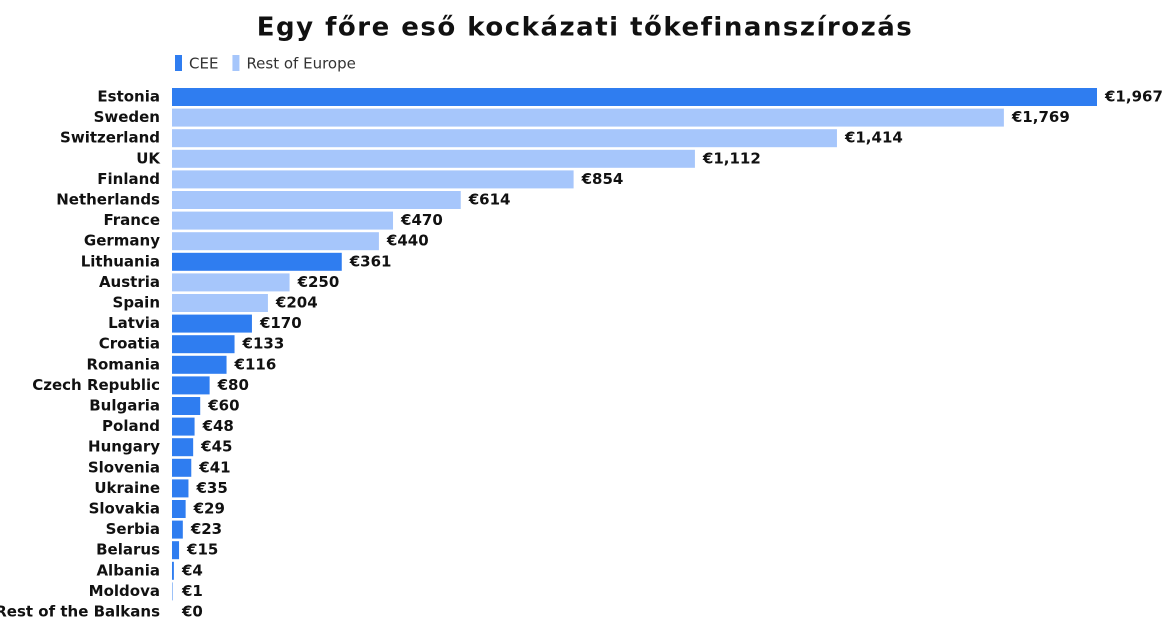 This screenshot has width=1168, height=626. Describe the element at coordinates (124, 467) in the screenshot. I see `category-label: Slovenia` at that location.